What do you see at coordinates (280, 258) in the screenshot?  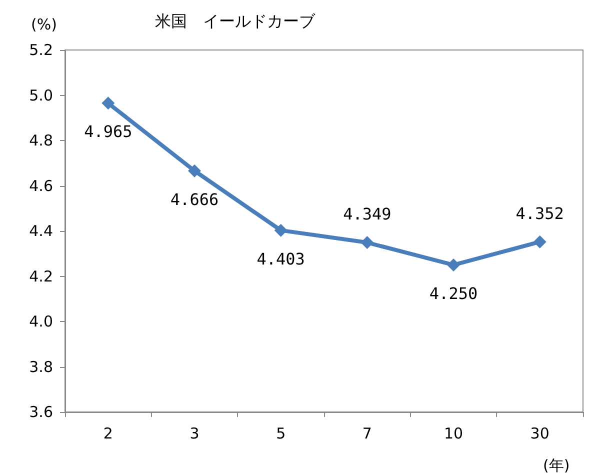 I see `data-label: 4.403` at bounding box center [280, 258].